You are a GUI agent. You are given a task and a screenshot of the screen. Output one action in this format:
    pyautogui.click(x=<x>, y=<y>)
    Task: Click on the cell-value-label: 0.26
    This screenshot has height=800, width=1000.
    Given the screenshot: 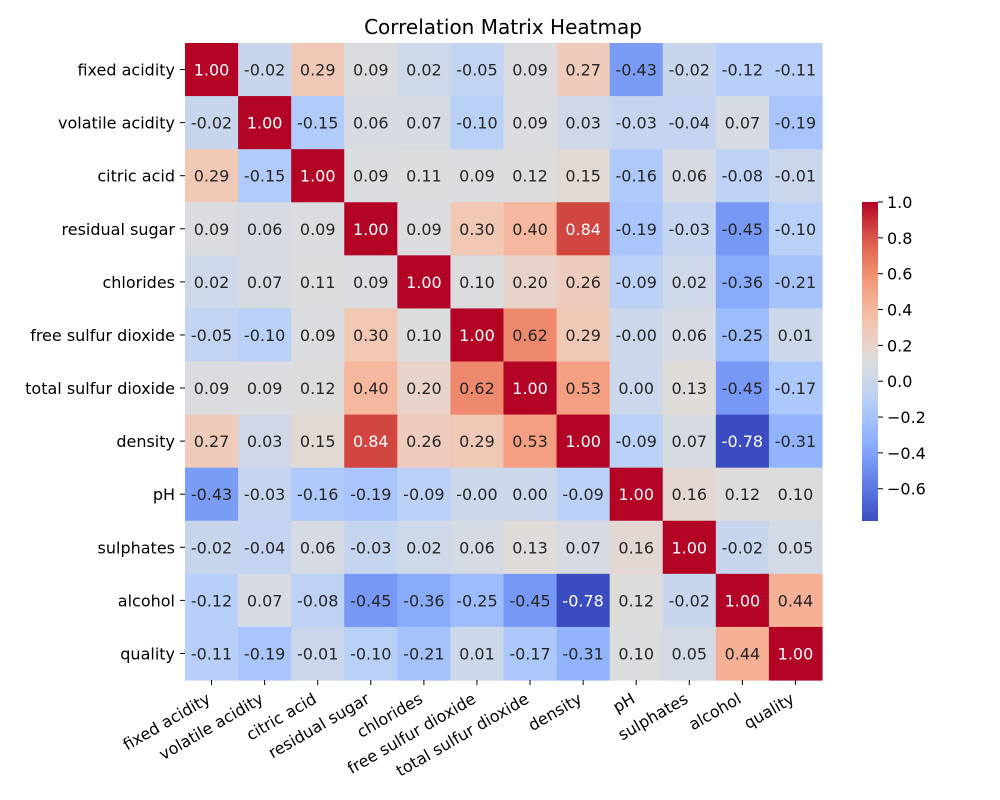 What is the action you would take?
    pyautogui.click(x=424, y=441)
    